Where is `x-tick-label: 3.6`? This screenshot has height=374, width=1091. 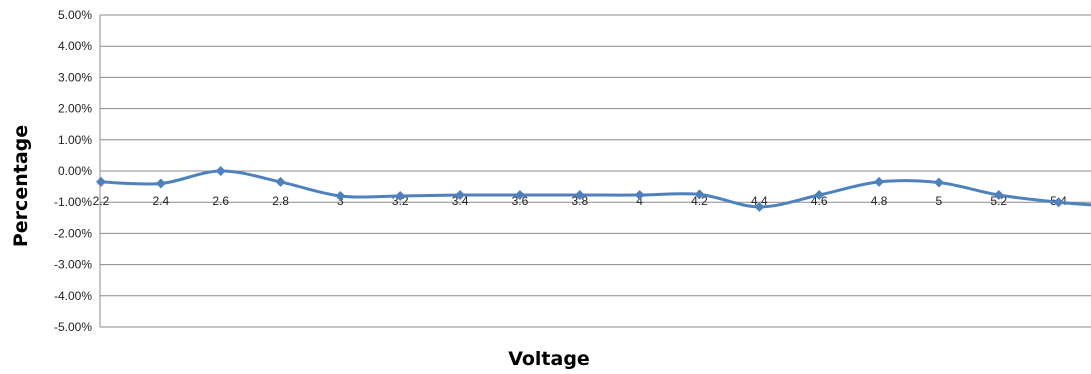
x-tick-label: 3.6 is located at coordinates (520, 201).